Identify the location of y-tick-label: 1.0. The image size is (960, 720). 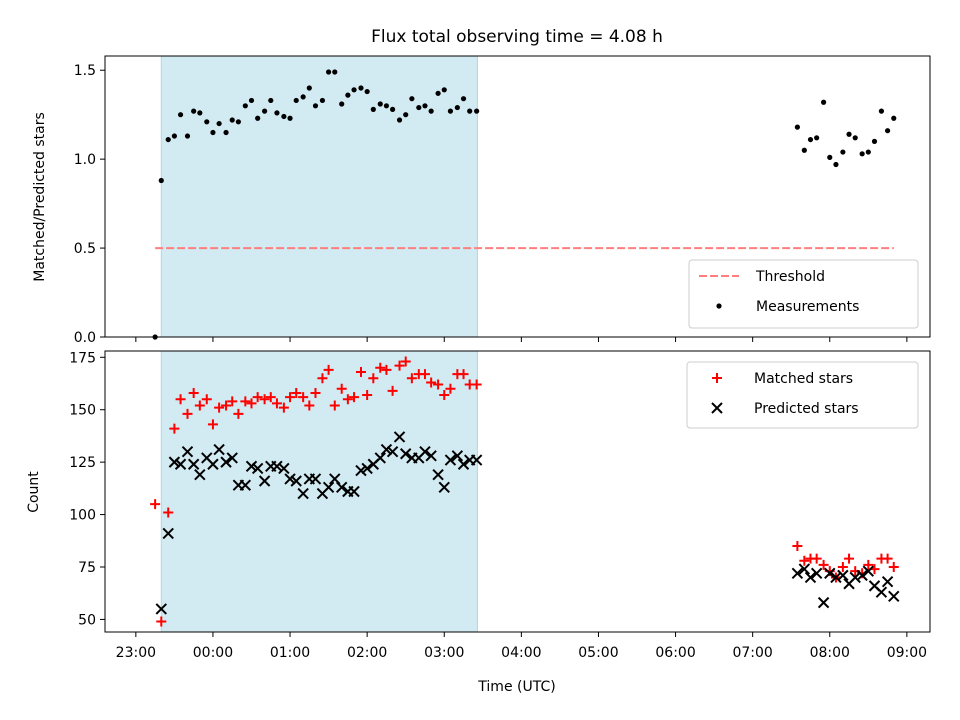
(85, 160).